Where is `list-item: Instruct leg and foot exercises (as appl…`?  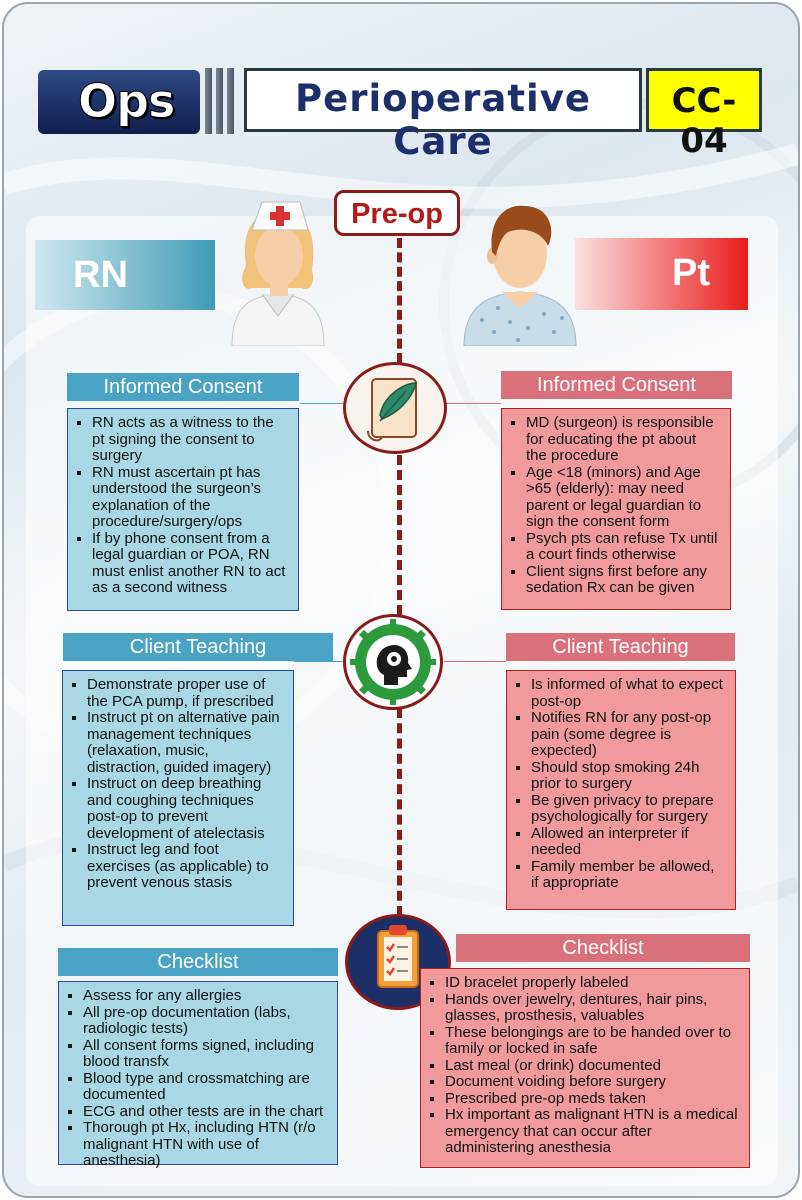 list-item: Instruct leg and foot exercises (as appl… is located at coordinates (185, 866).